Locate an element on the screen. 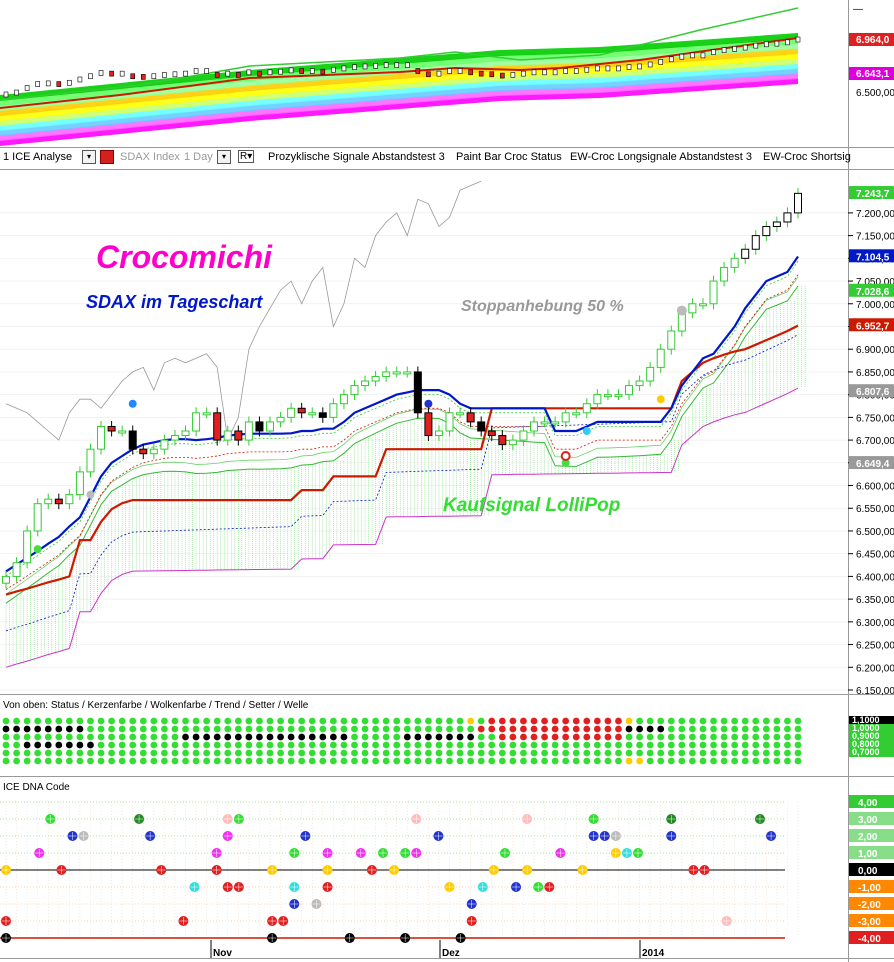  symbol-color-icon is located at coordinates (107, 157).